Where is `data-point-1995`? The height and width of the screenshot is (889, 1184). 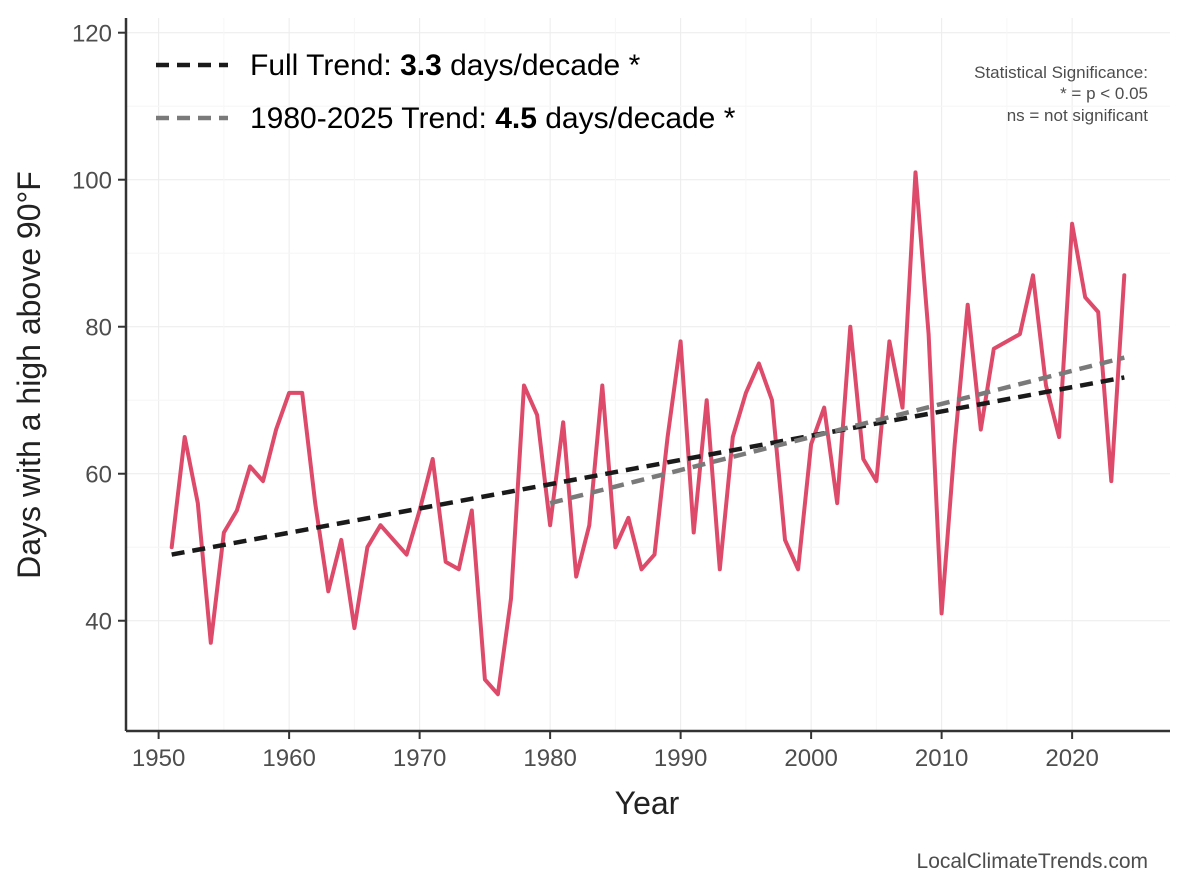 data-point-1995 is located at coordinates (746, 393).